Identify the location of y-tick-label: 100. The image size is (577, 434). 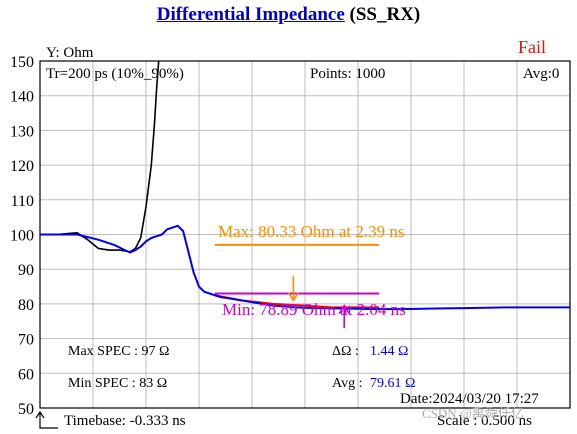
(22, 236).